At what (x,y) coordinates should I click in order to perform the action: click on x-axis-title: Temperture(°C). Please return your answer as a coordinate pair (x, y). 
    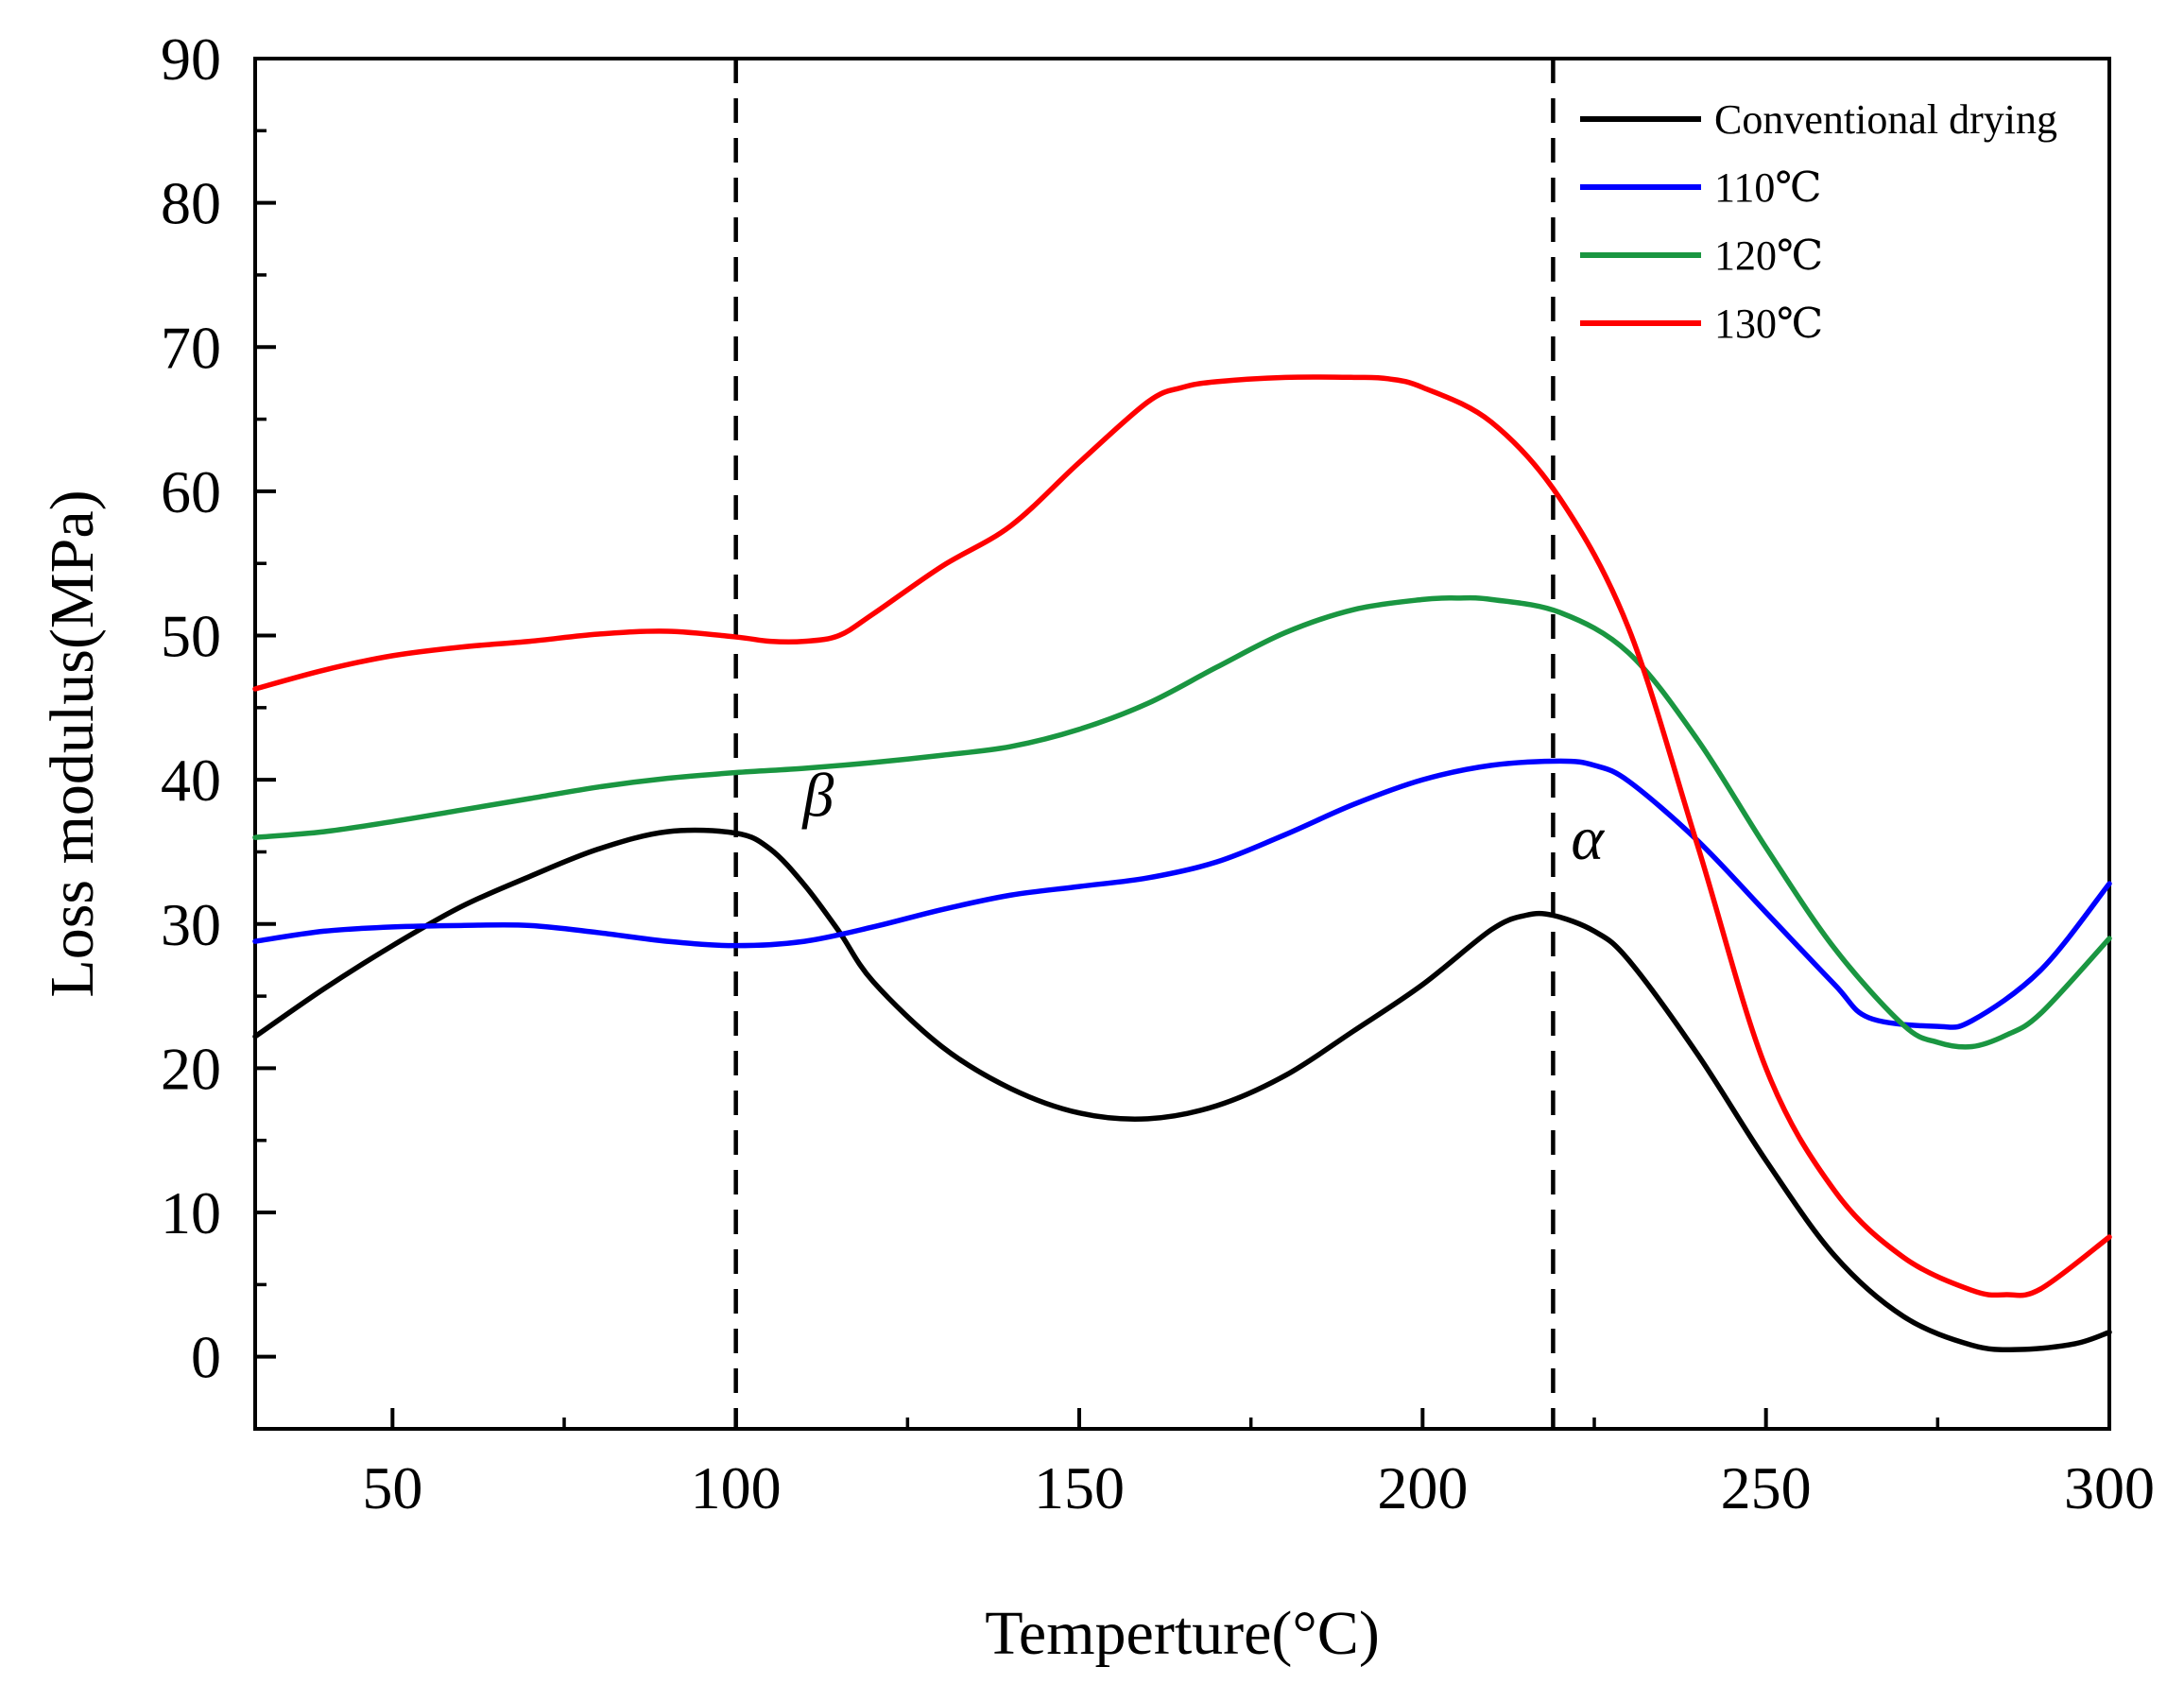
    Looking at the image, I should click on (1182, 1633).